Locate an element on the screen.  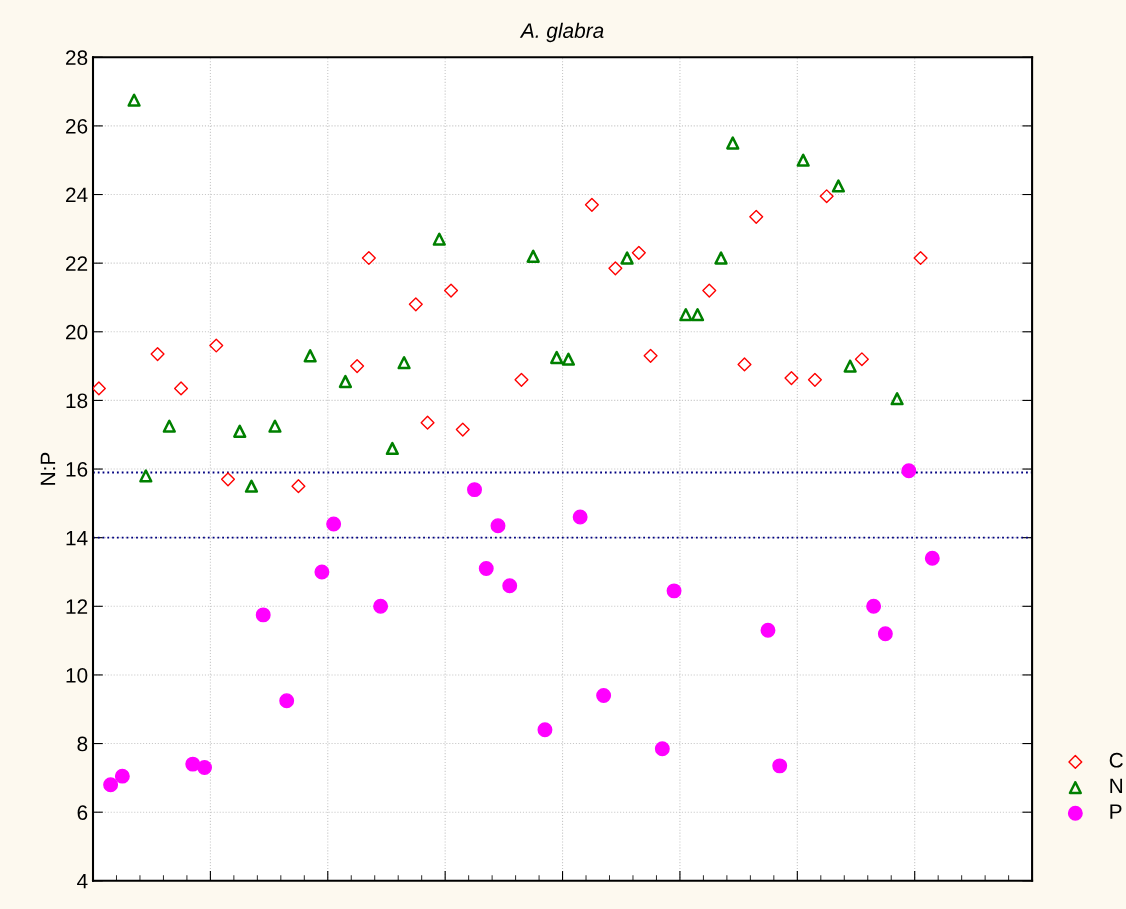
chart-title: A. glabra is located at coordinates (561, 32).